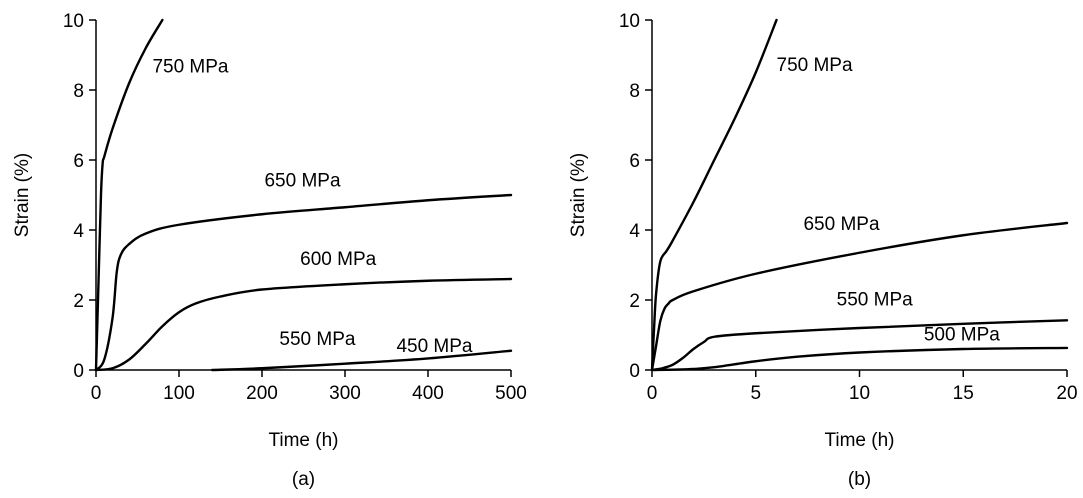 This screenshot has height=498, width=1083. Describe the element at coordinates (963, 393) in the screenshot. I see `x-tick-label: 15` at that location.